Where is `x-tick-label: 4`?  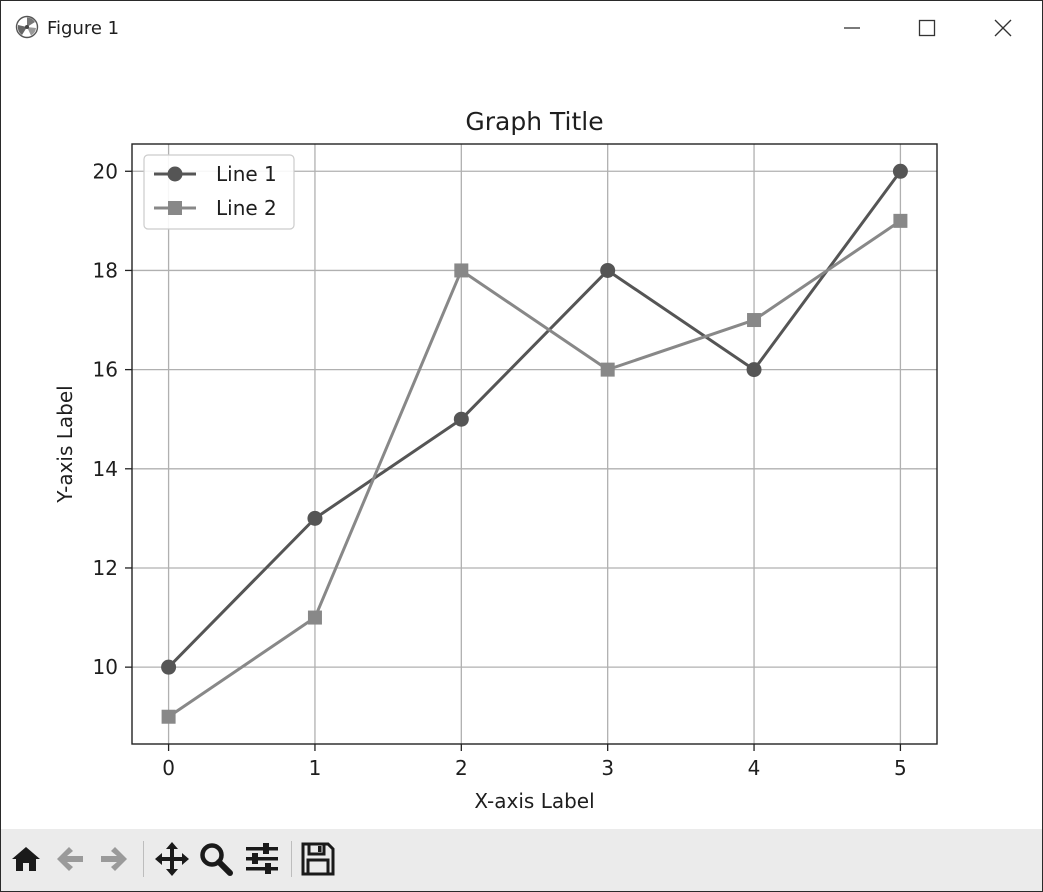 x-tick-label: 4 is located at coordinates (754, 768).